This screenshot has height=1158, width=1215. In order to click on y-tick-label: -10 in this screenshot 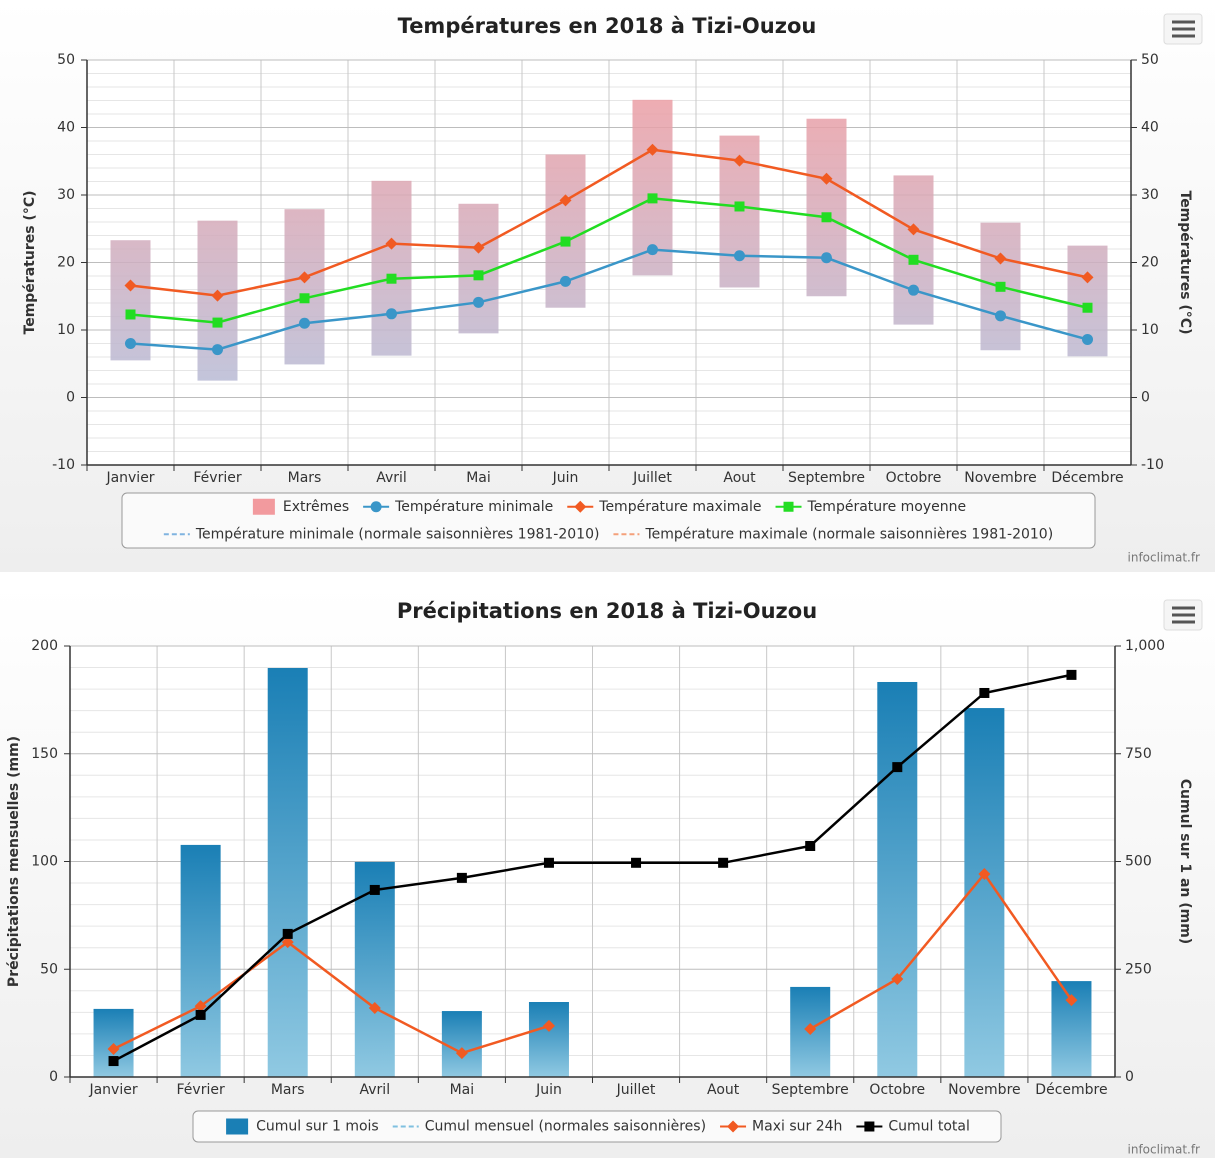, I will do `click(63, 465)`.